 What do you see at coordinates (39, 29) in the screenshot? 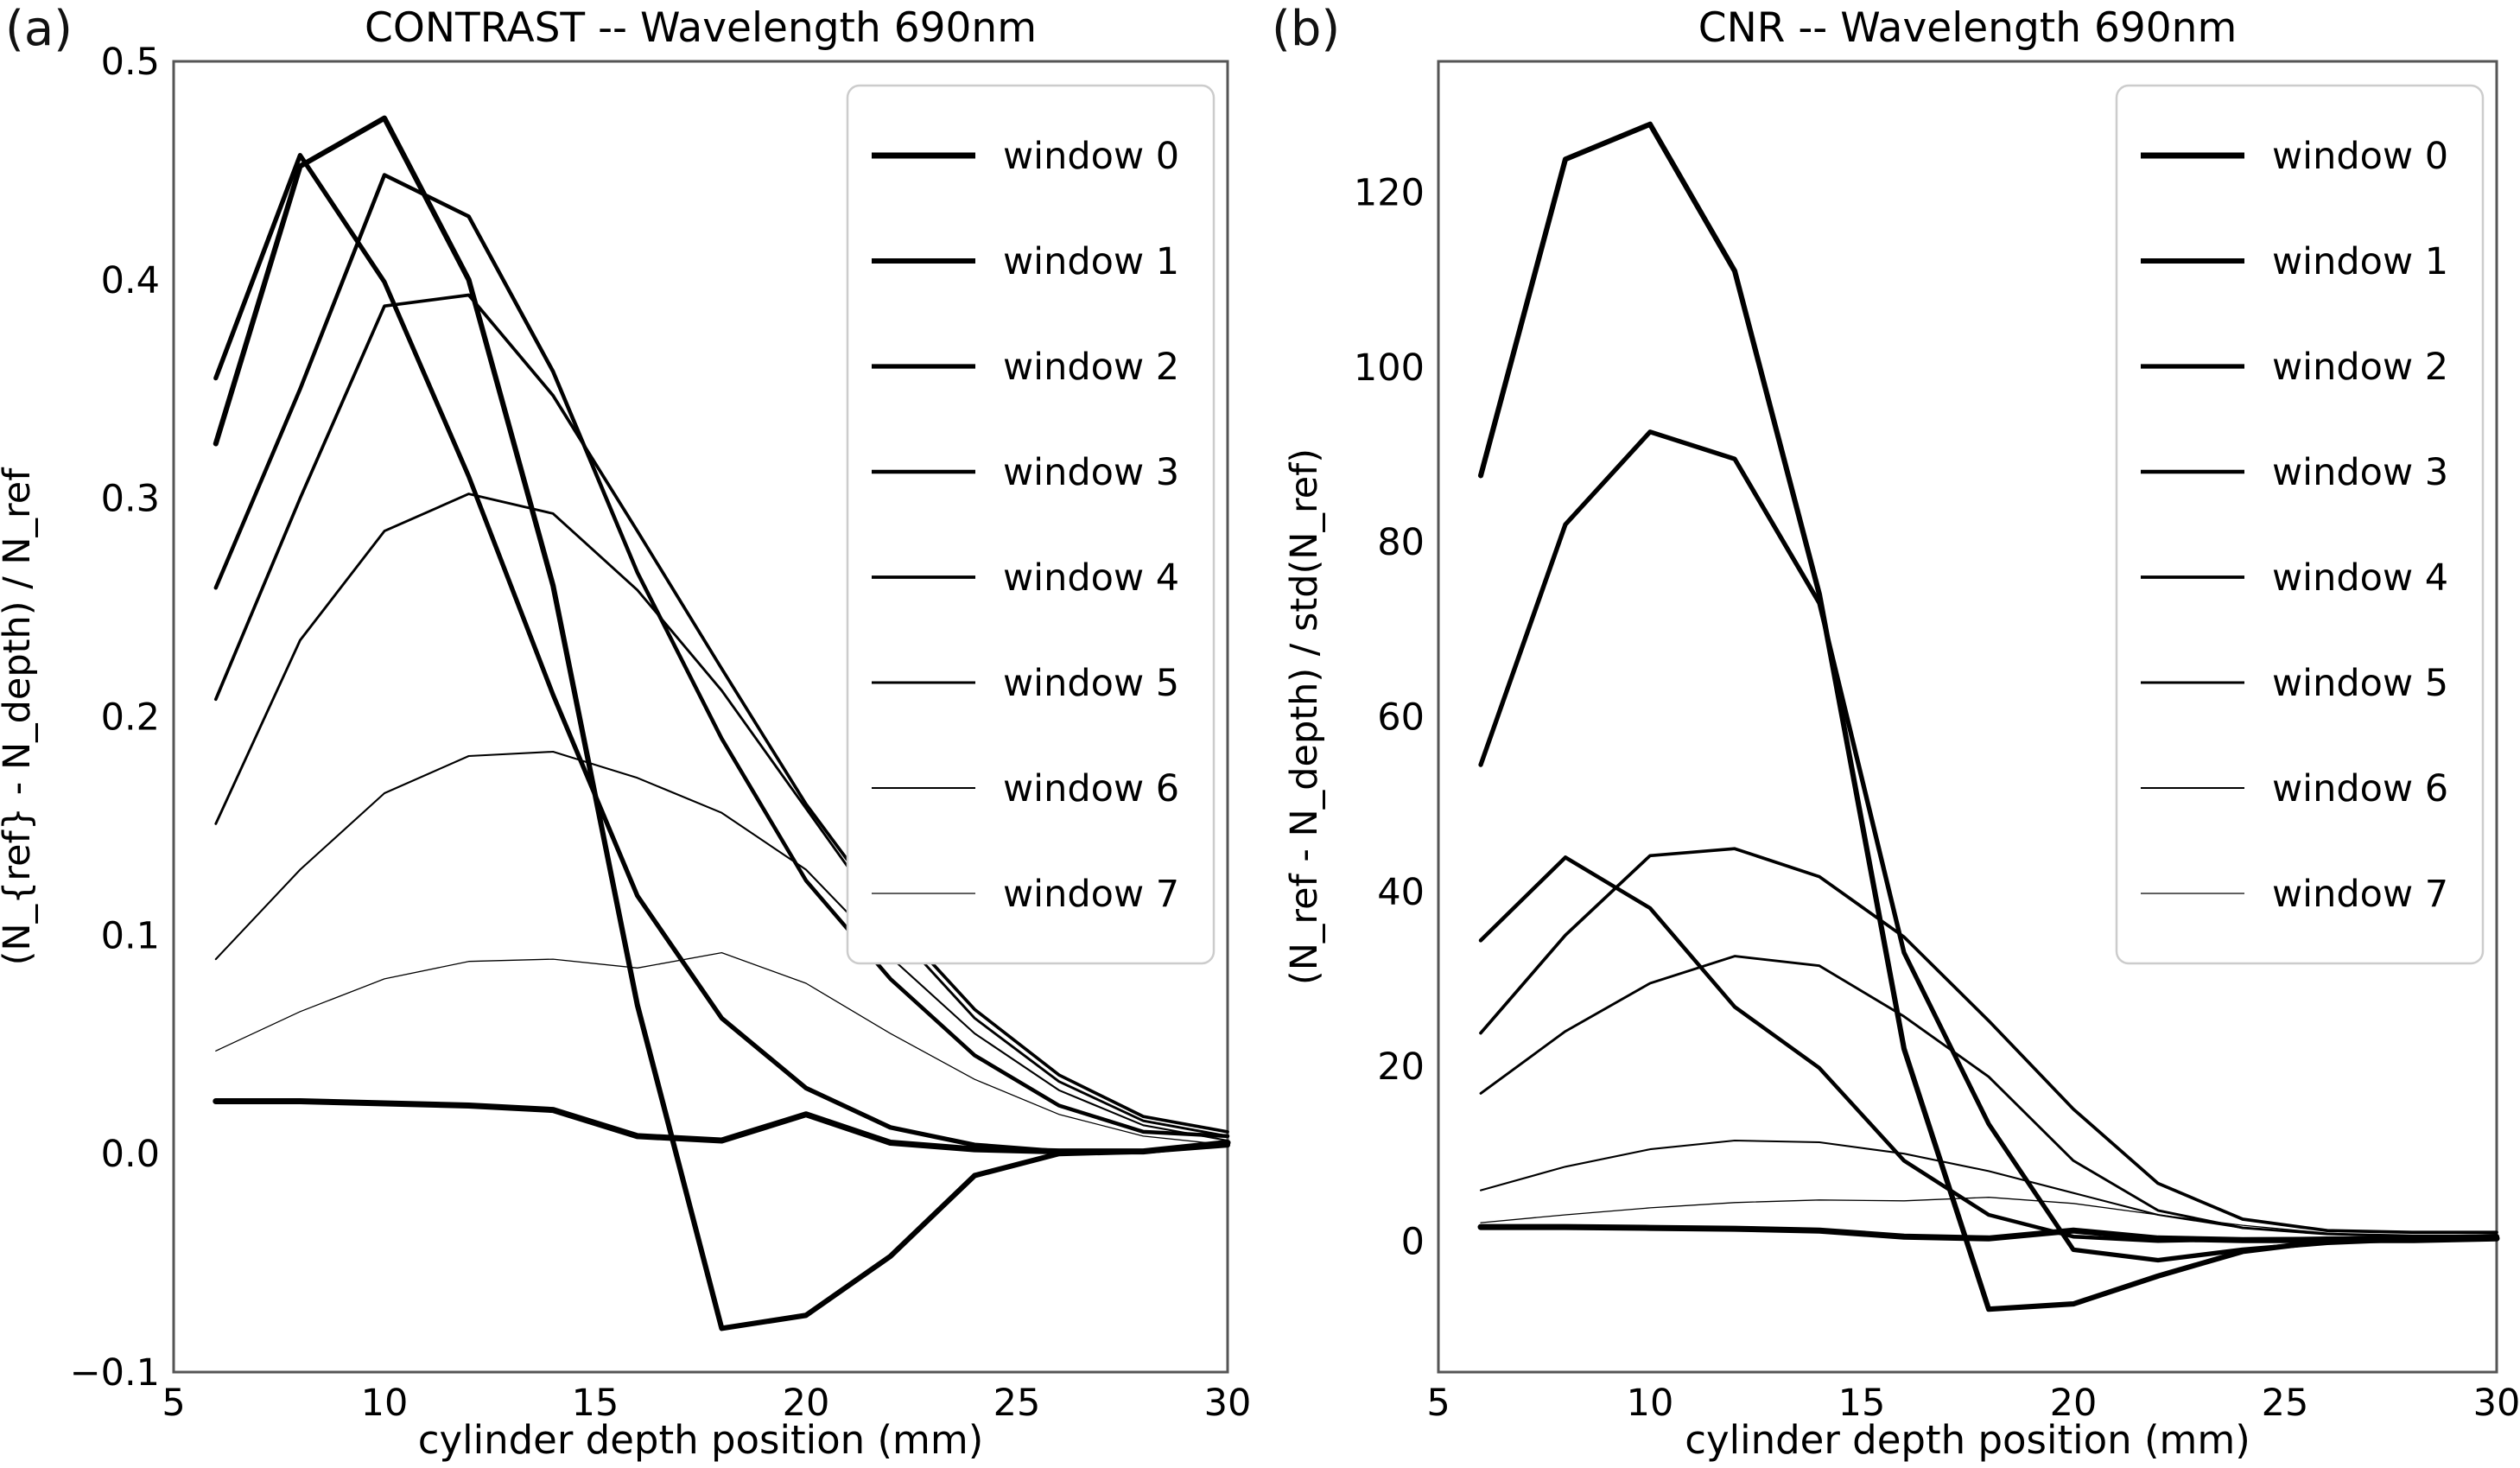
I see `panel-a-label: (a)` at bounding box center [39, 29].